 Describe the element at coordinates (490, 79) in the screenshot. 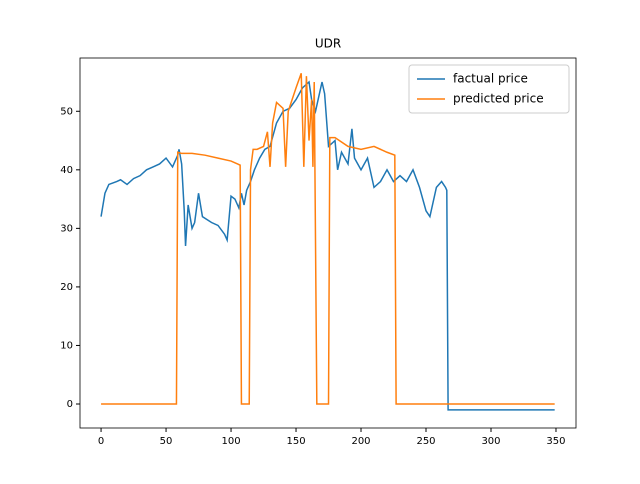

I see `legend-label: factual price` at that location.